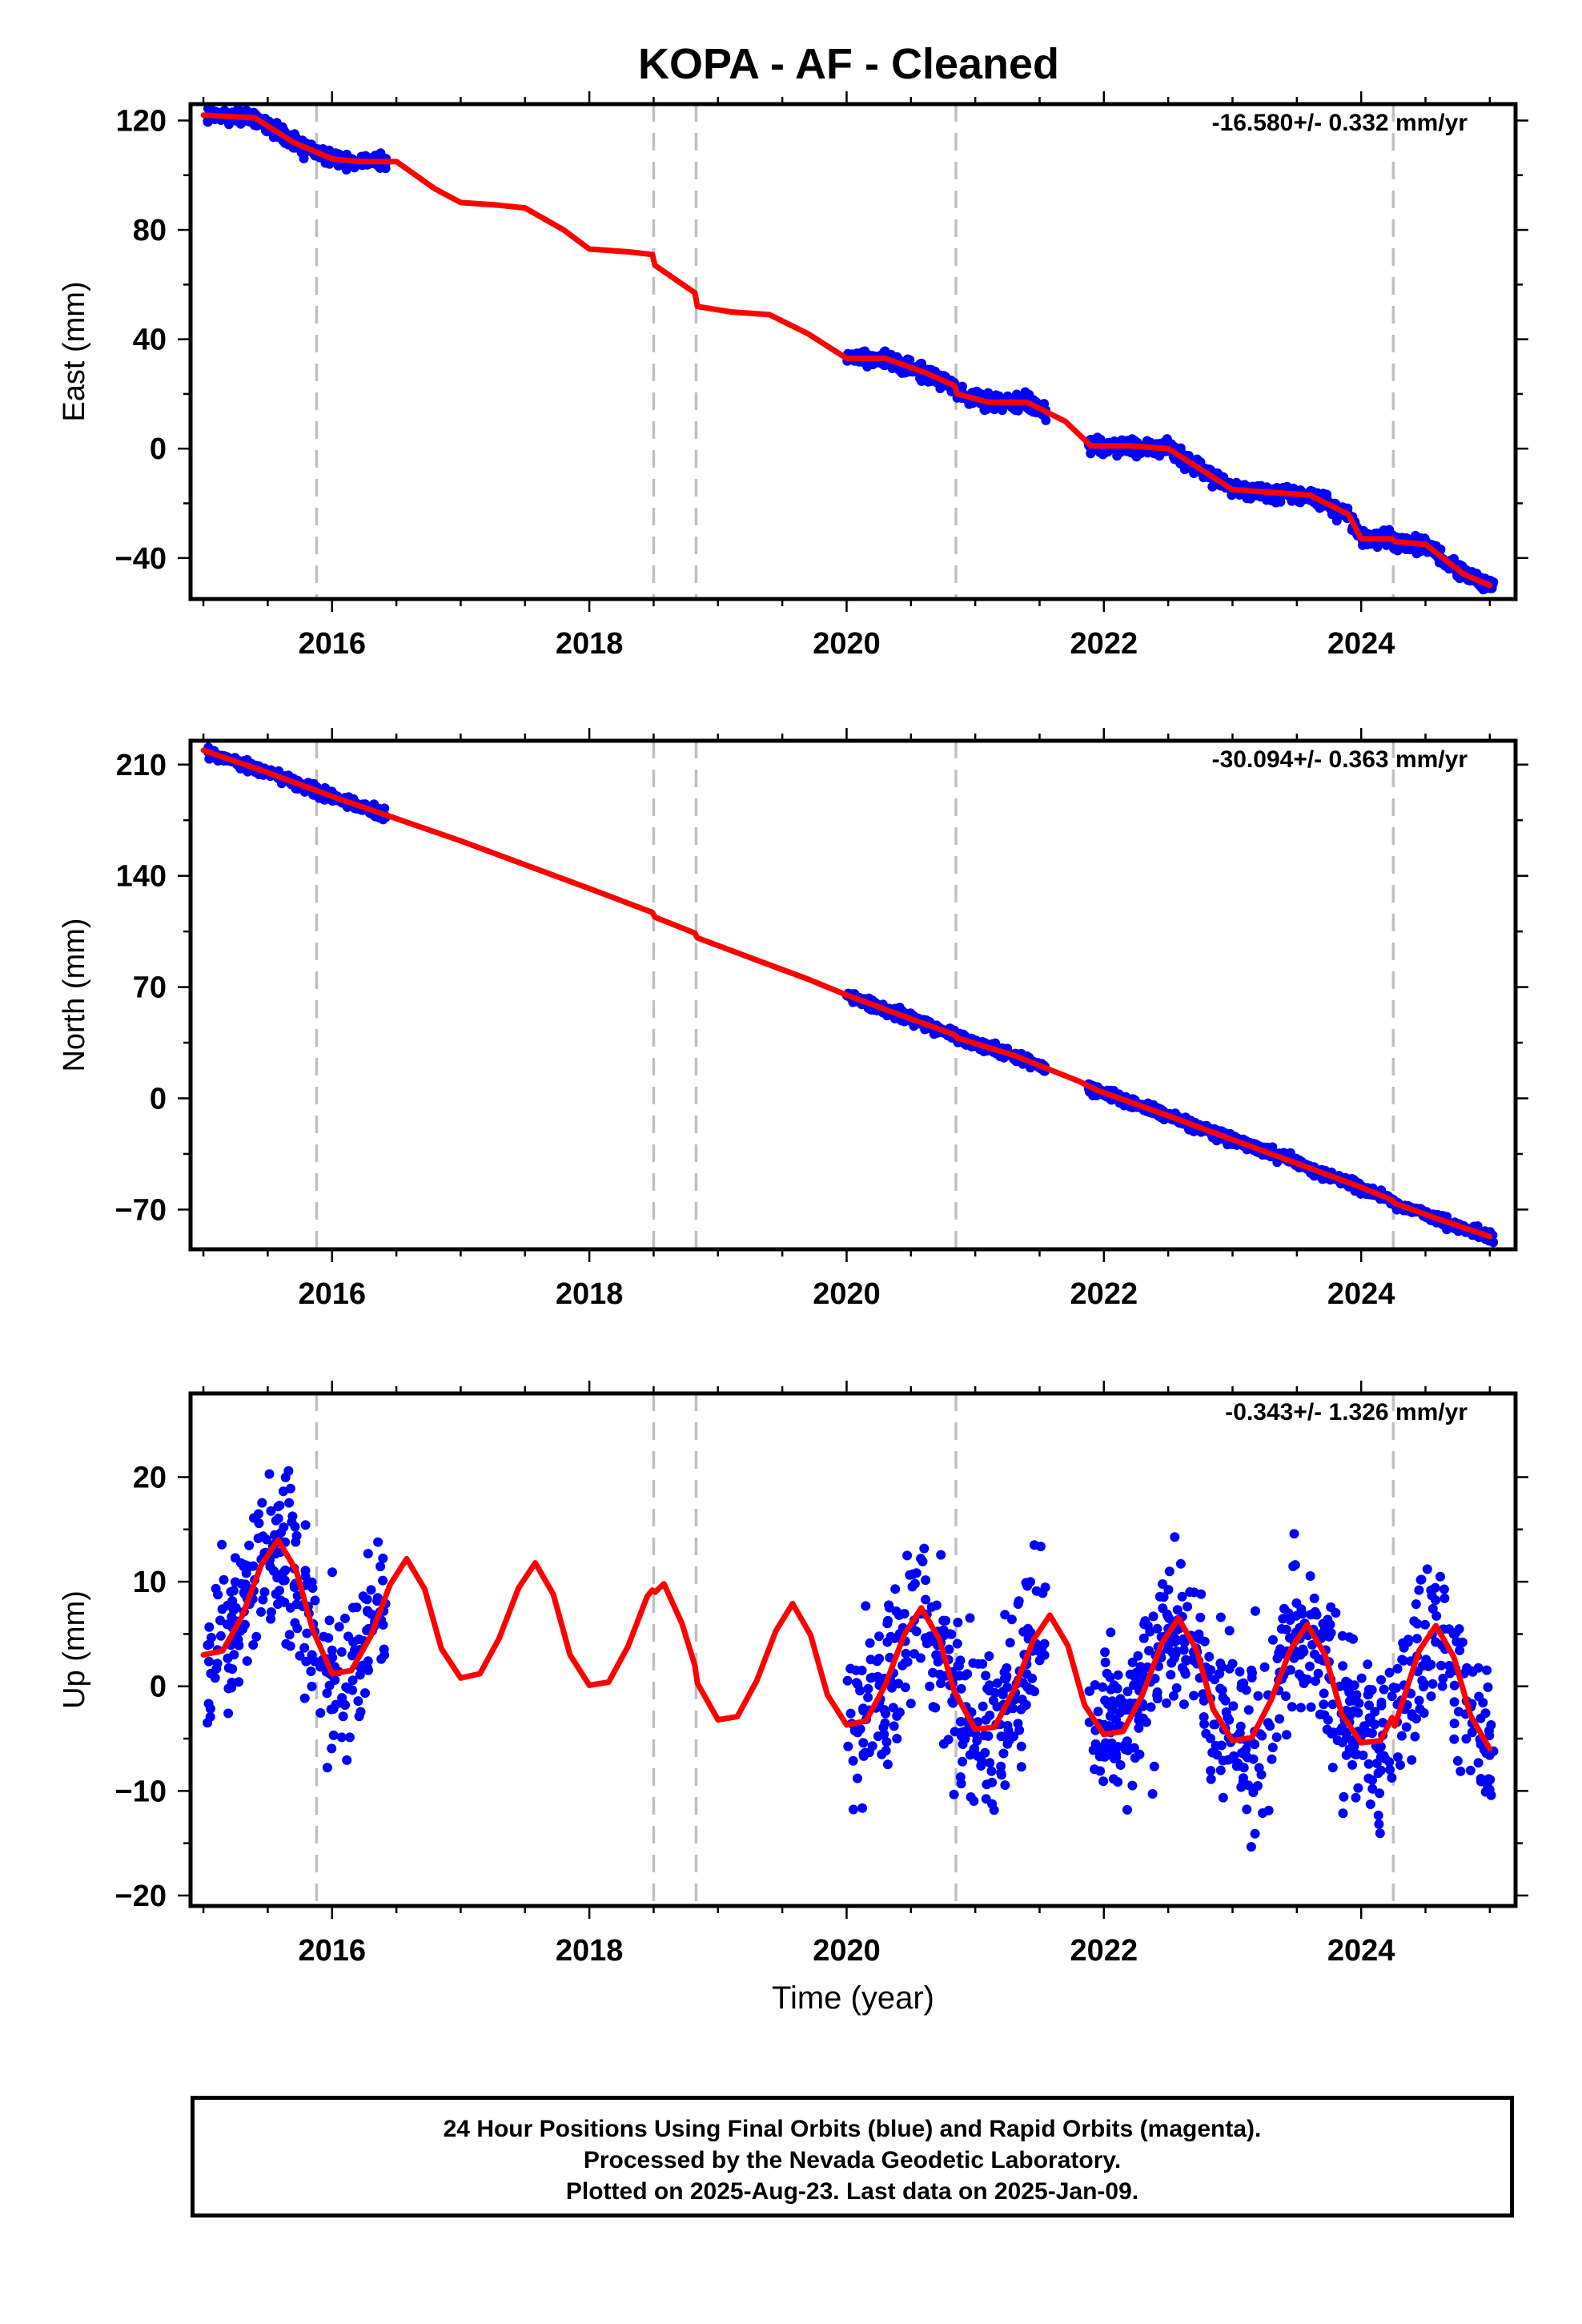  I want to click on rate-label: -16.580+/- 0.332 mm/yr, so click(1340, 123).